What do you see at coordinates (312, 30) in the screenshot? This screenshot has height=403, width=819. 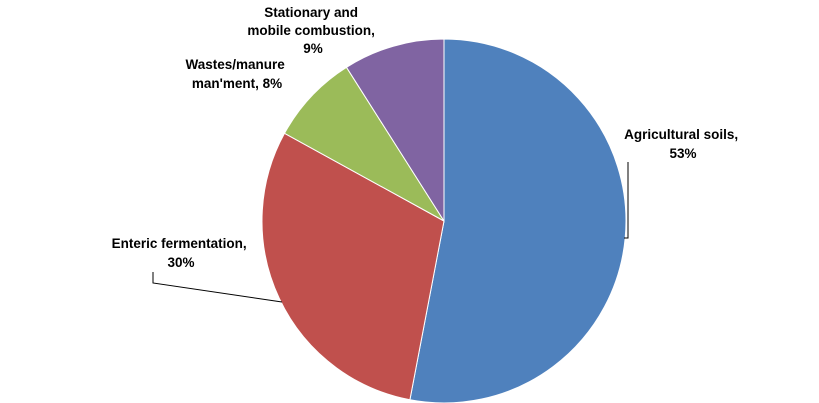 I see `slice-label-stationary-mobile-combustion: Stationary and mobile combustion, 9%` at bounding box center [312, 30].